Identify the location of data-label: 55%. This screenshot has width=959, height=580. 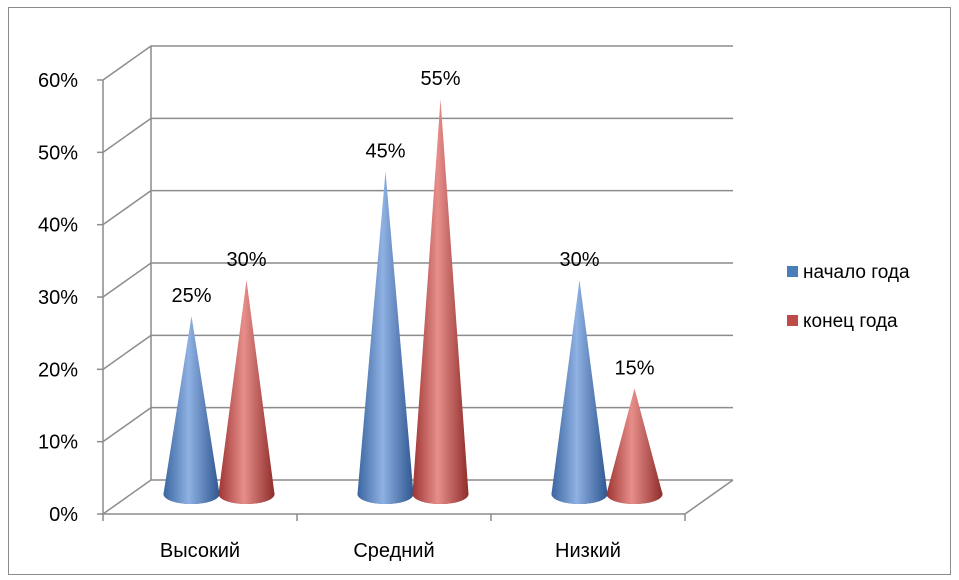
(440, 79).